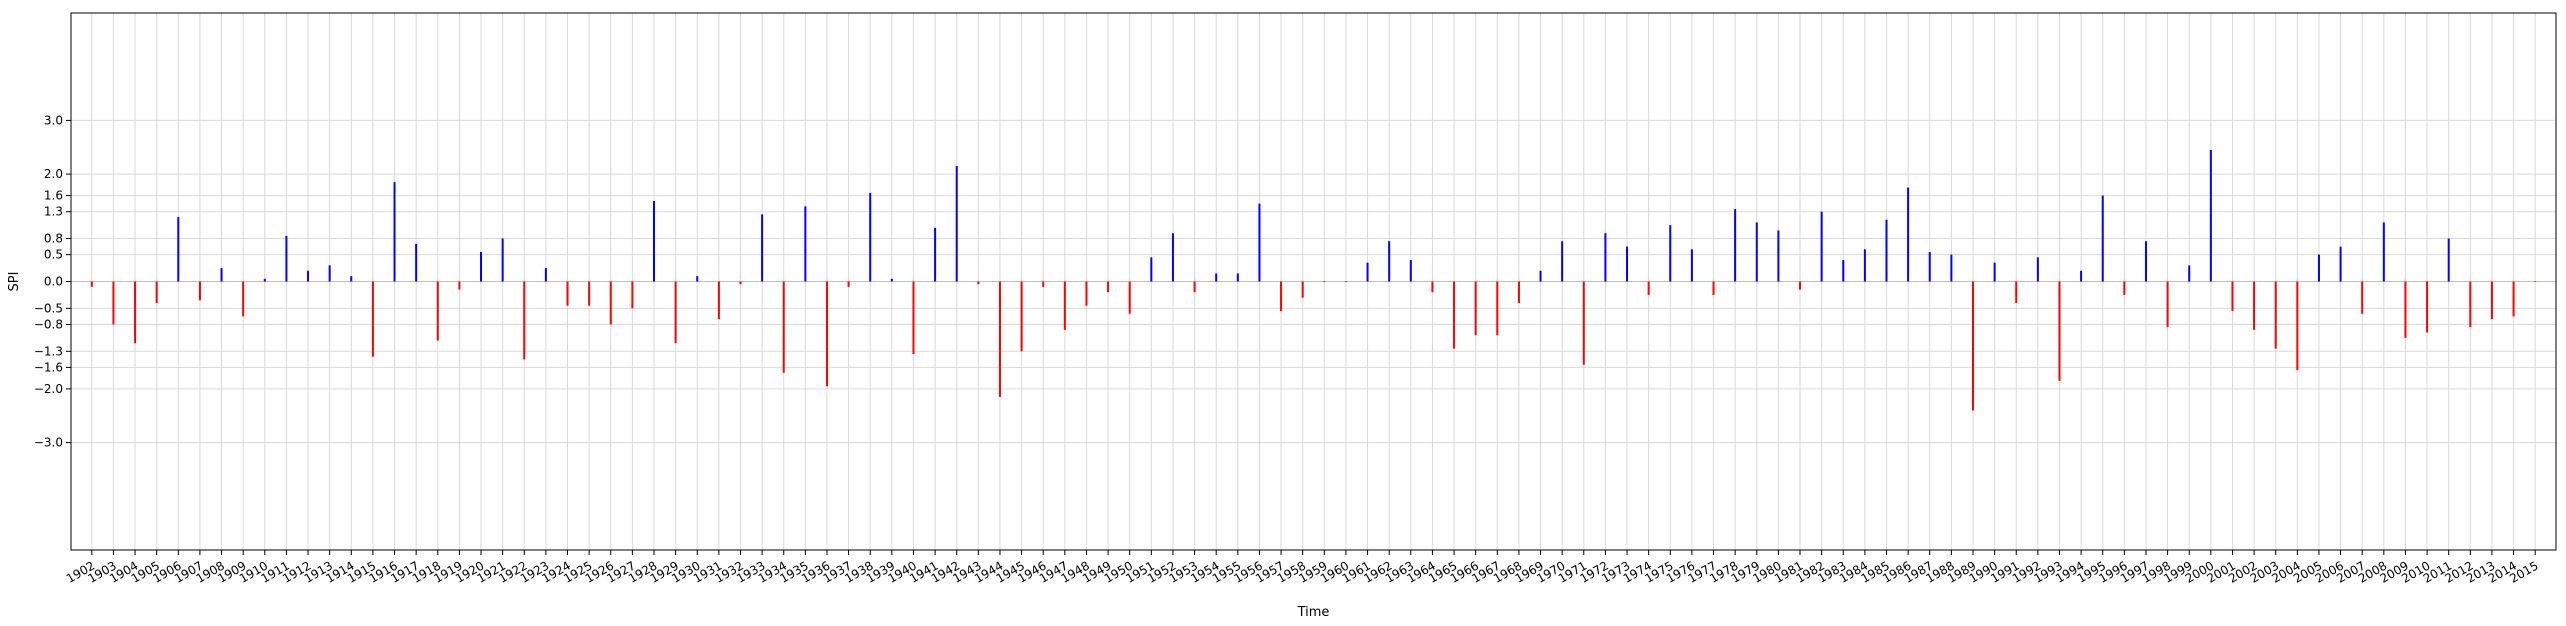 The height and width of the screenshot is (626, 2566). What do you see at coordinates (243, 299) in the screenshot?
I see `bar-1909` at bounding box center [243, 299].